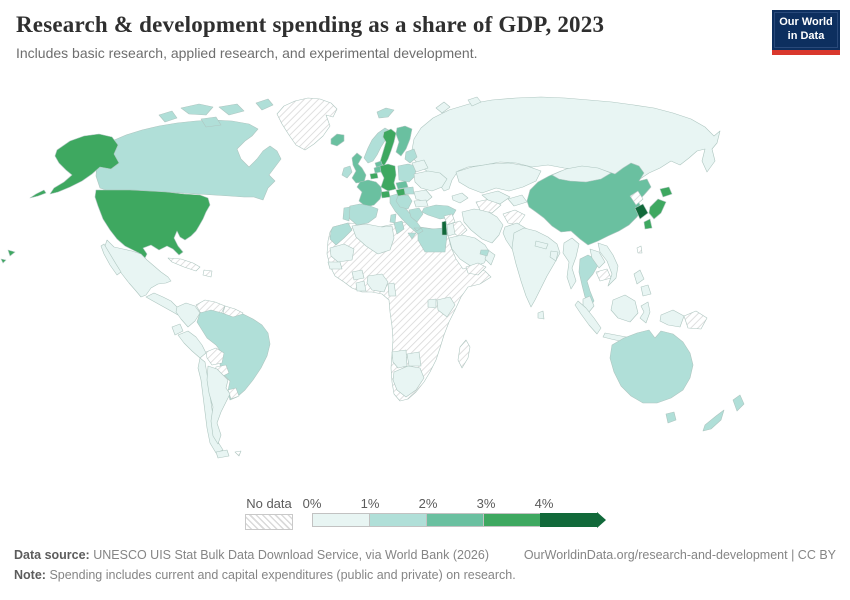  What do you see at coordinates (404, 141) in the screenshot?
I see `country-finland` at bounding box center [404, 141].